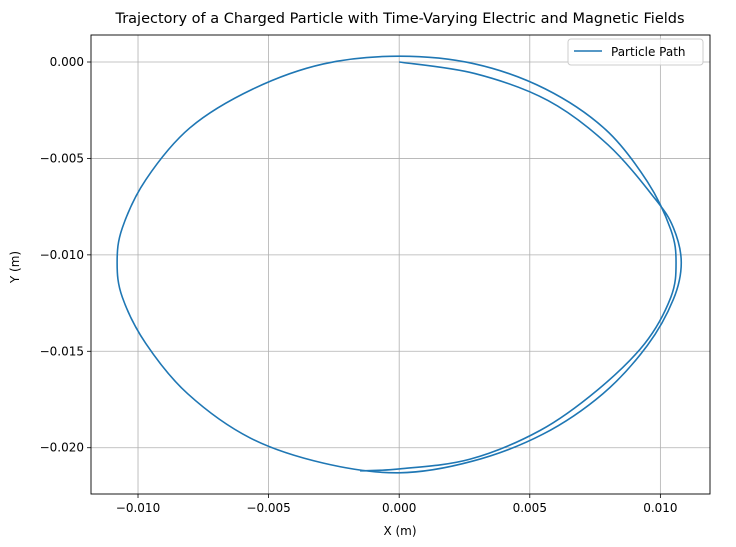 The image size is (736, 547). Describe the element at coordinates (62, 351) in the screenshot. I see `y-tick-label: −0.015` at that location.